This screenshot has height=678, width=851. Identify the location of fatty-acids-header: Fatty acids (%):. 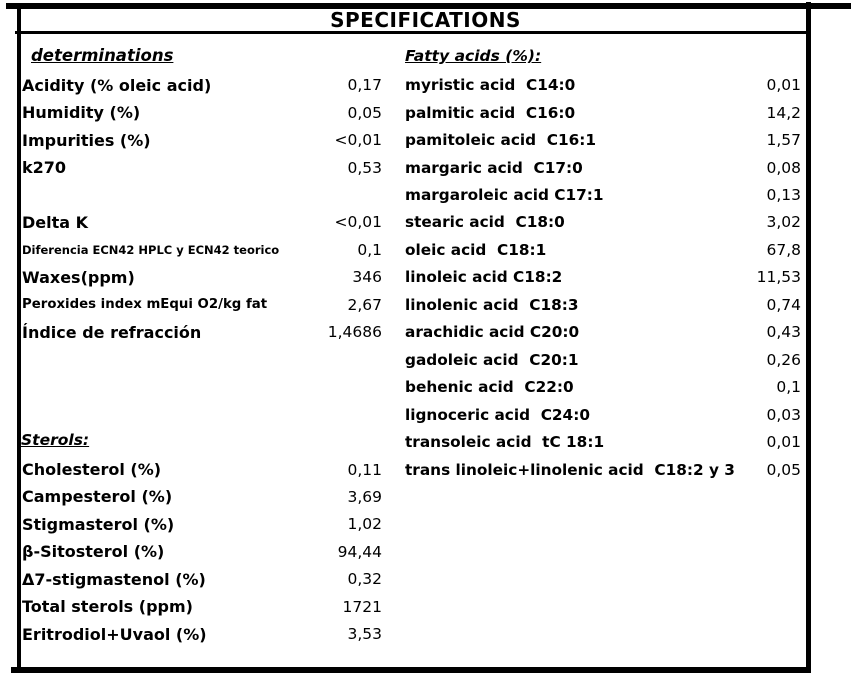
(473, 56).